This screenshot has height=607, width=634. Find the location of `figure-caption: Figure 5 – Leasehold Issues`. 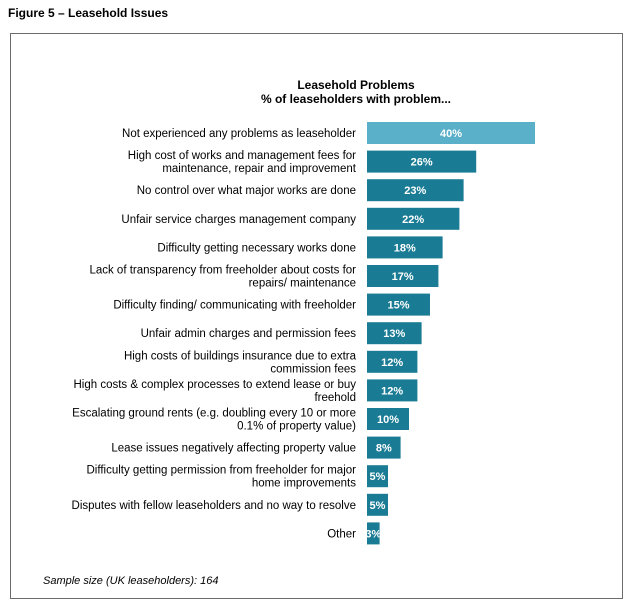

figure-caption: Figure 5 – Leasehold Issues is located at coordinates (88, 13).